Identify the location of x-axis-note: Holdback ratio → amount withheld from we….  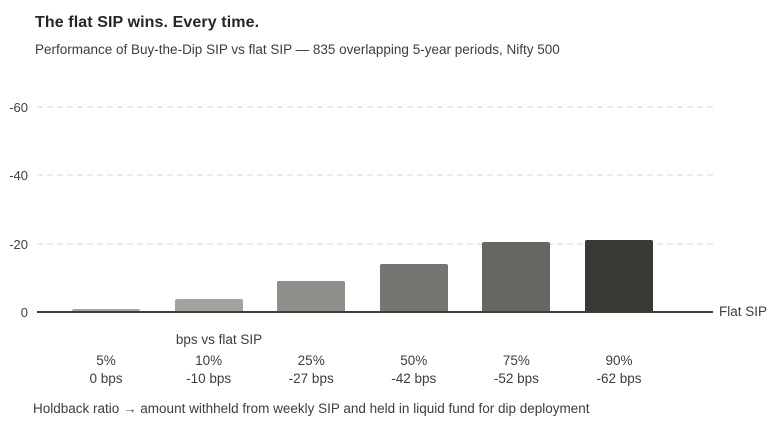
(311, 408).